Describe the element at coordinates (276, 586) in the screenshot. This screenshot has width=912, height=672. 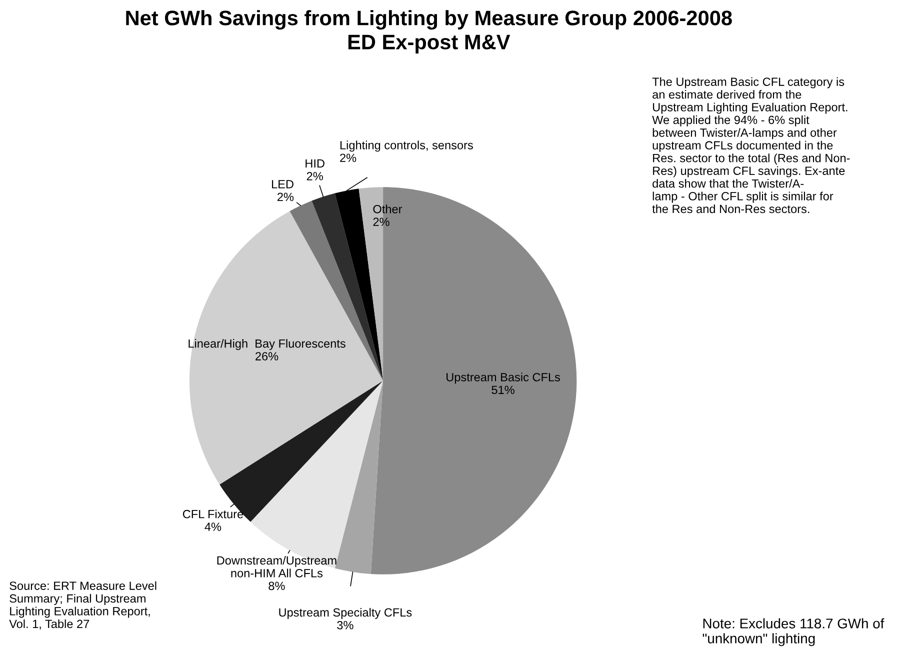
I see `data-label: 8%` at that location.